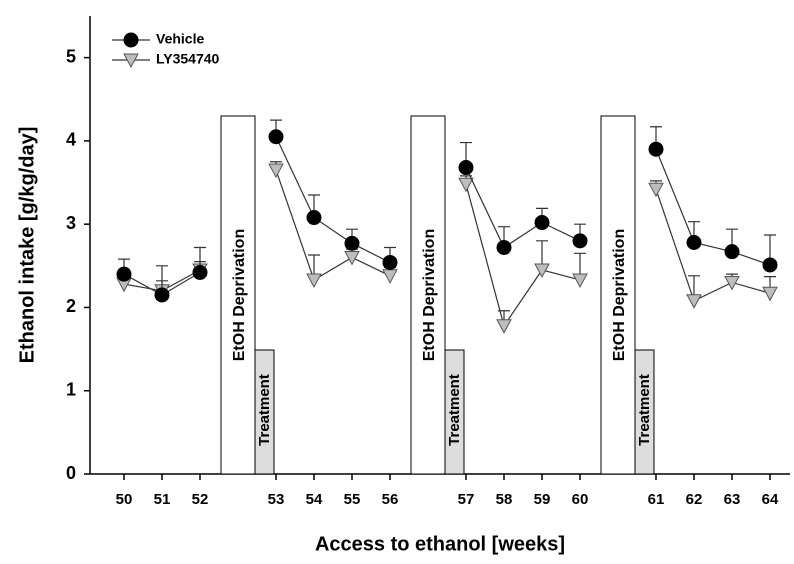  Describe the element at coordinates (656, 499) in the screenshot. I see `x-tick-label: 61` at that location.